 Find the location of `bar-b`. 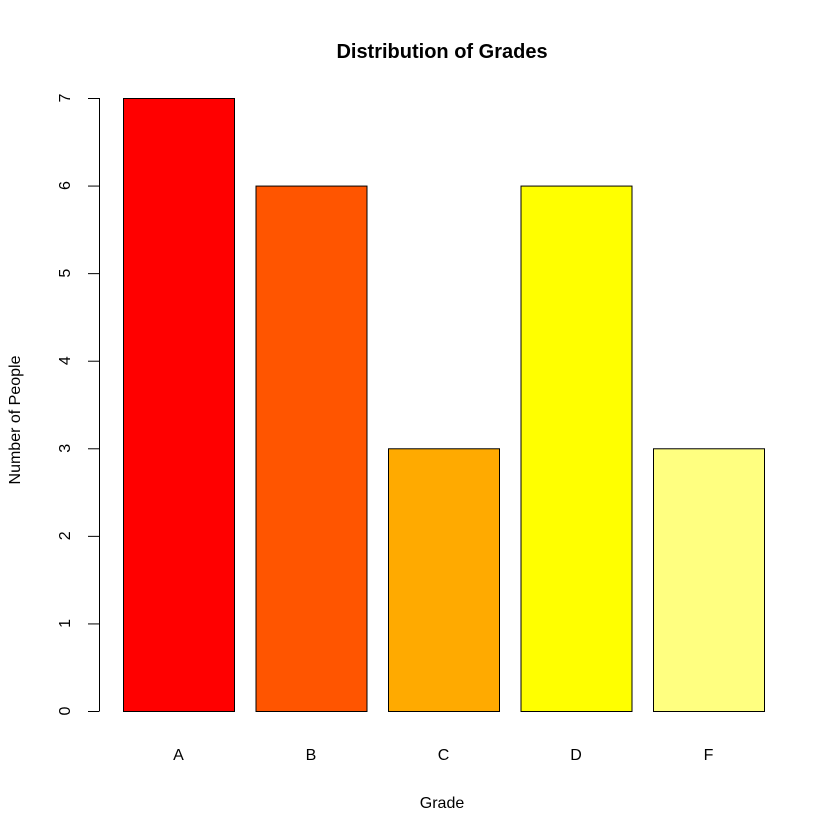

bar-b is located at coordinates (311, 449).